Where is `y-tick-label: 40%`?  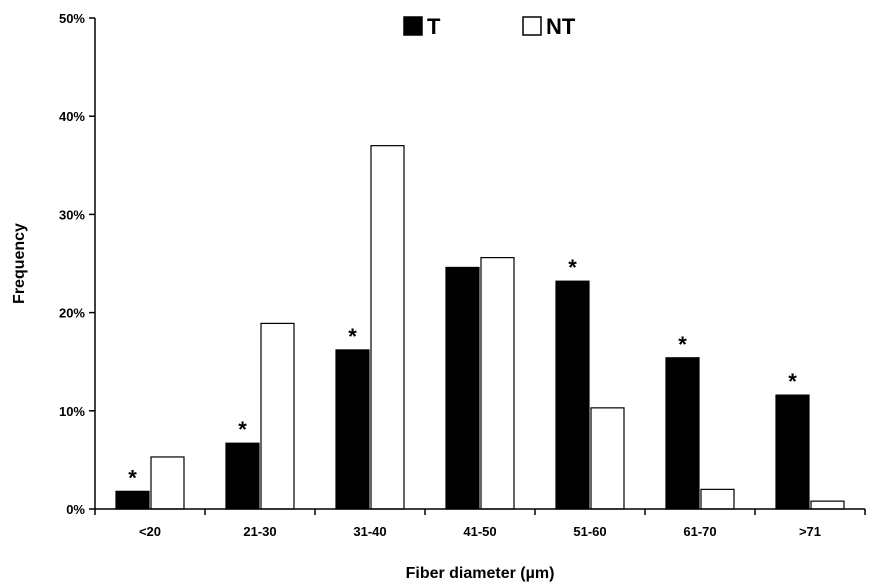
y-tick-label: 40% is located at coordinates (72, 116).